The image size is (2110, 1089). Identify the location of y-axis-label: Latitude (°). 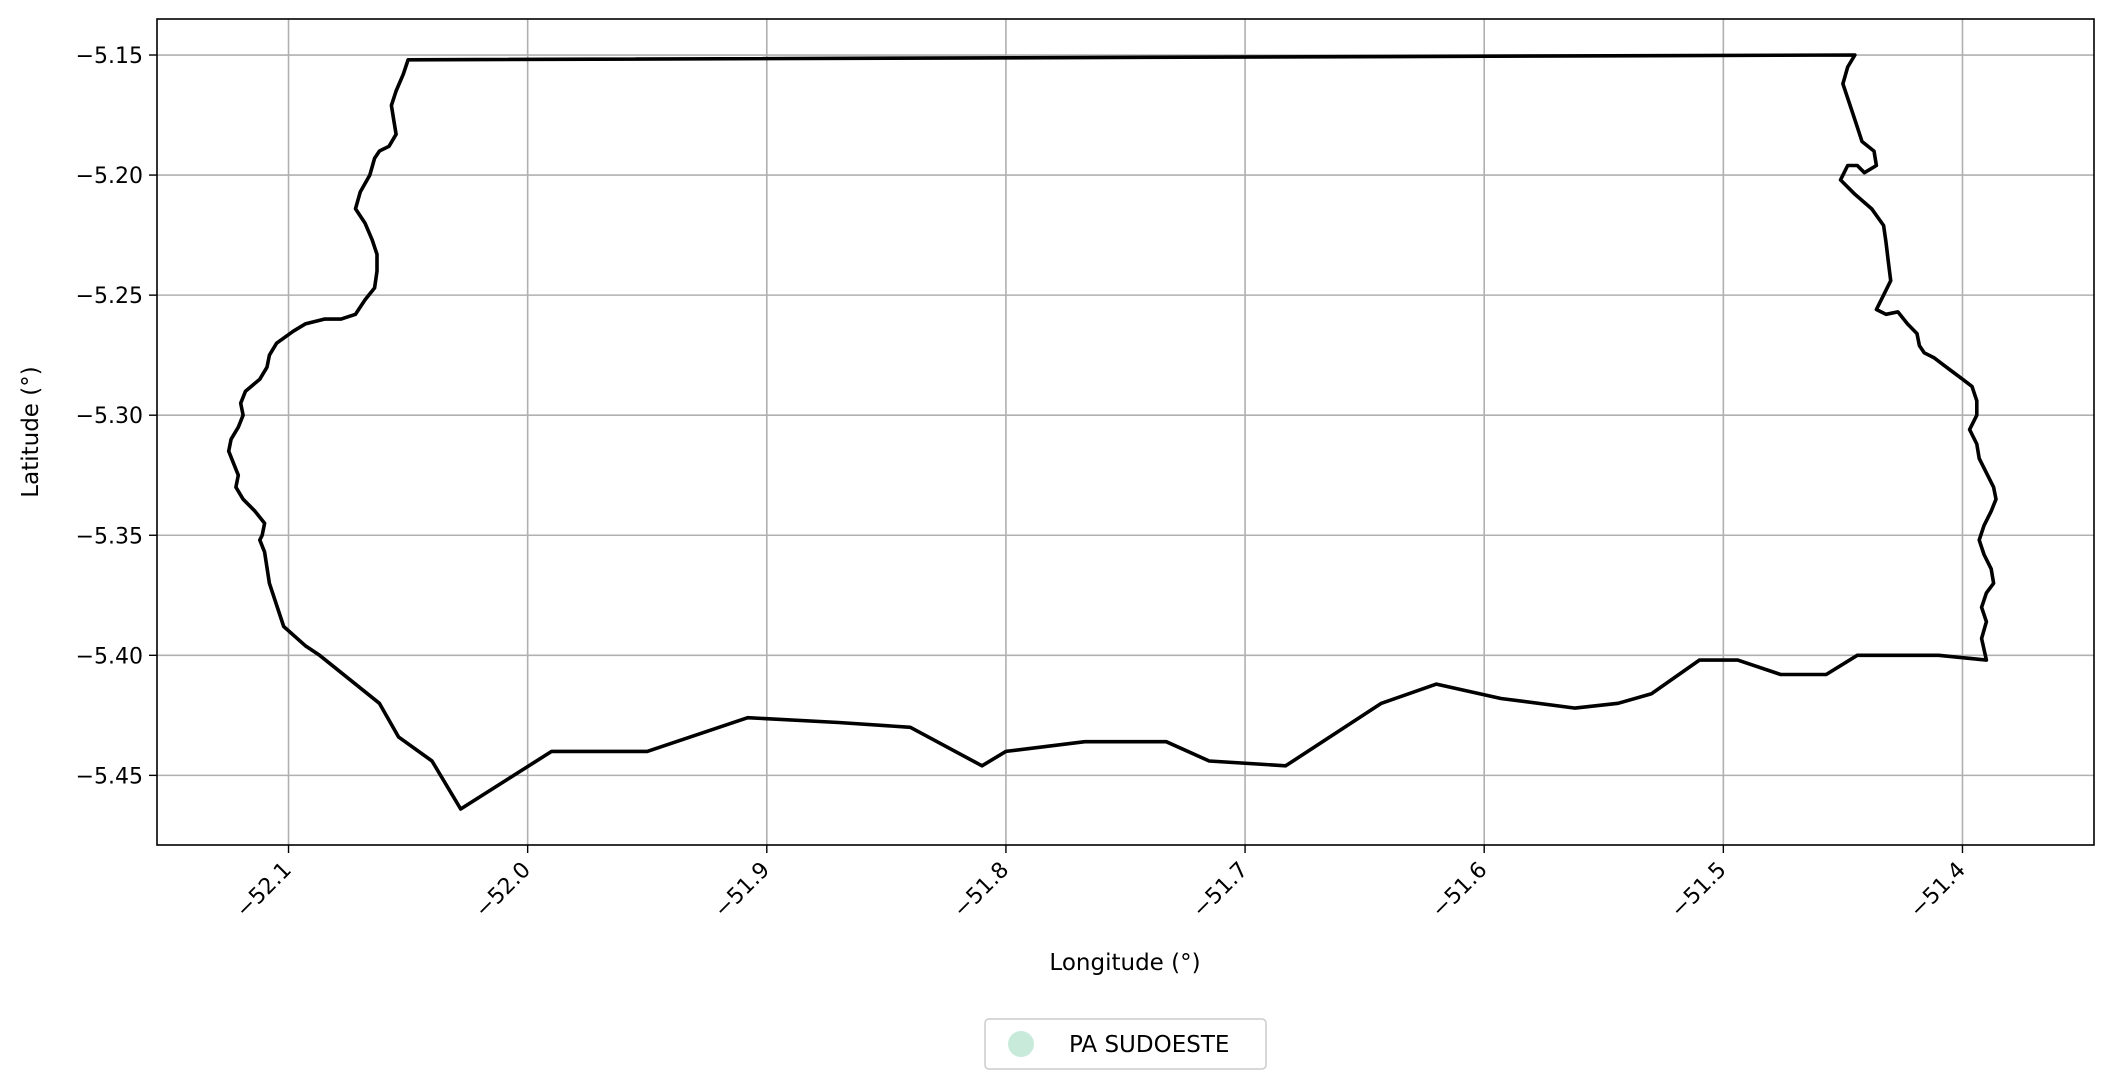
(31, 431).